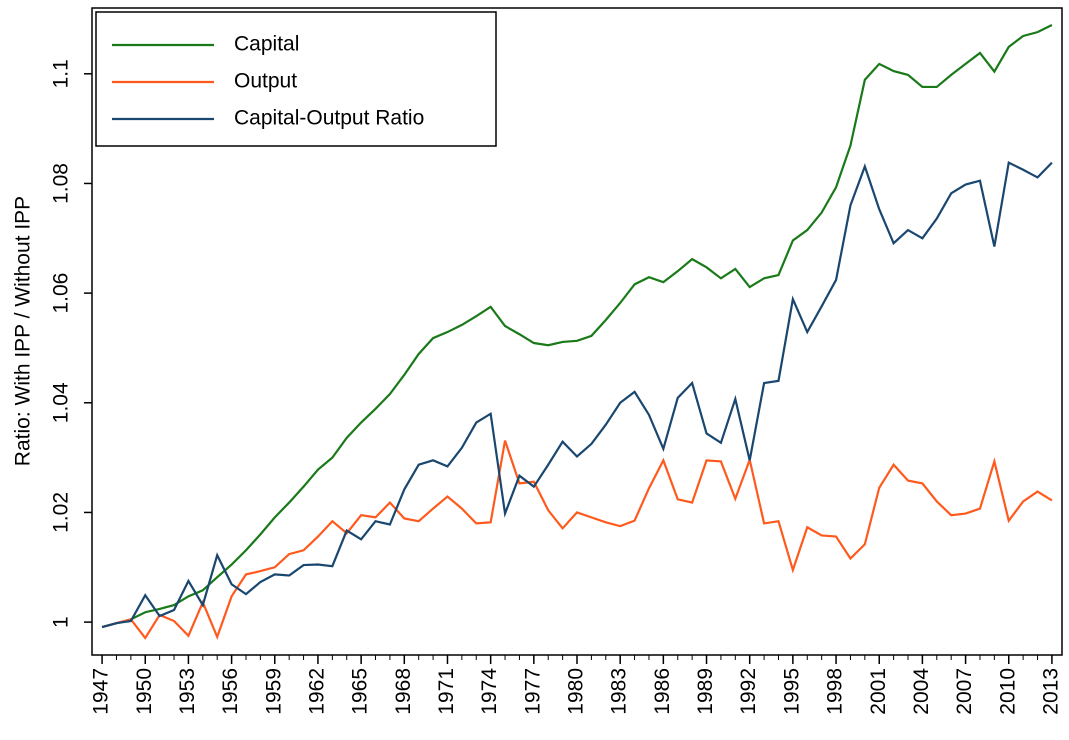 The image size is (1069, 740). What do you see at coordinates (144, 691) in the screenshot?
I see `x-tick-label: 1950` at bounding box center [144, 691].